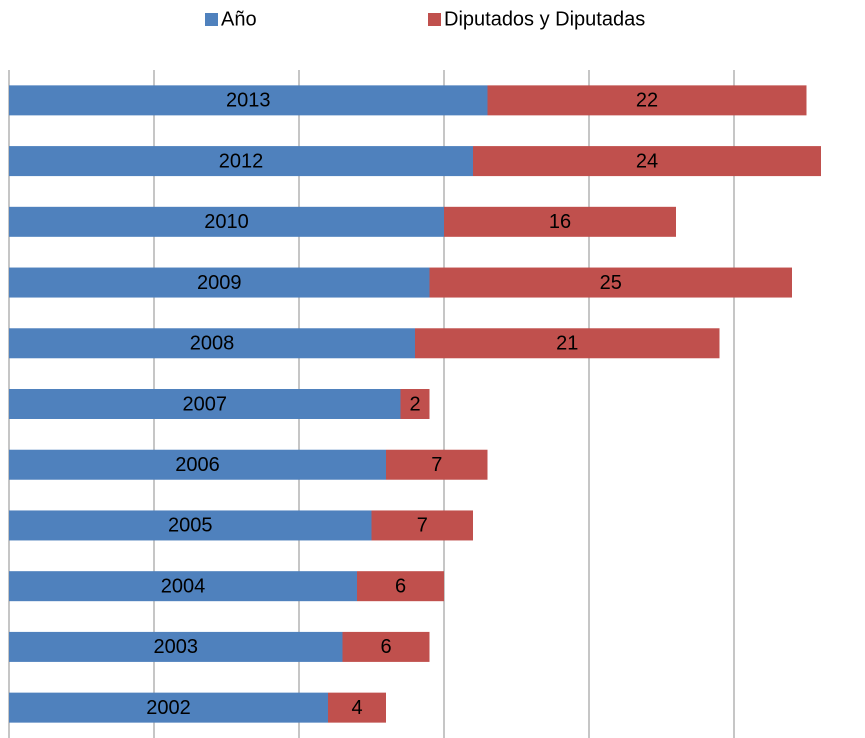 The width and height of the screenshot is (865, 738). I want to click on data-label: 2012, so click(241, 161).